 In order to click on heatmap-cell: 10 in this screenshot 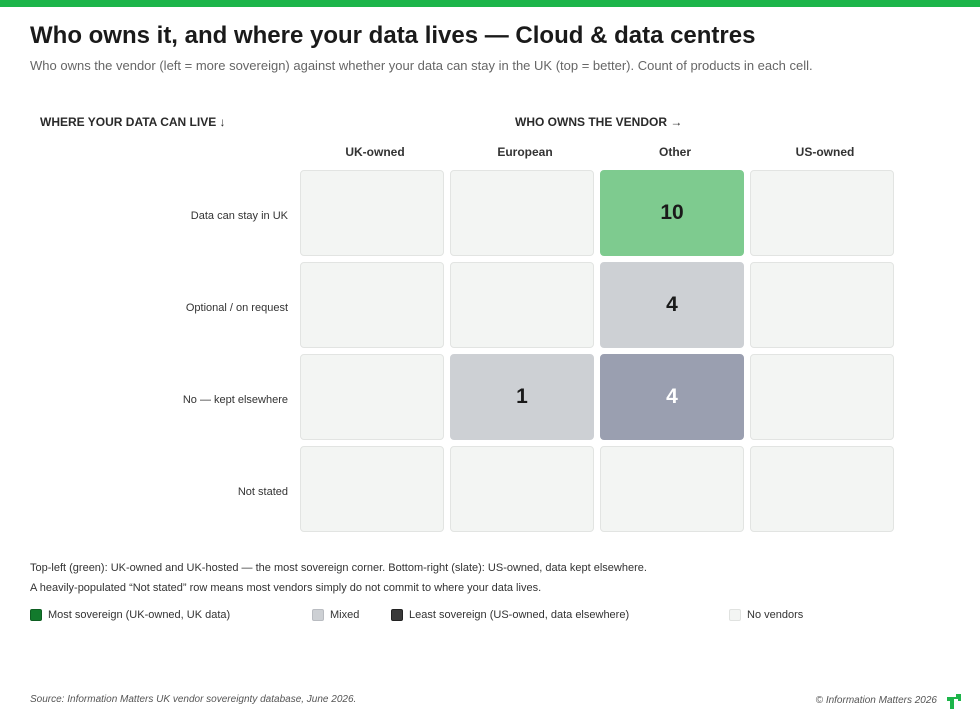, I will do `click(672, 213)`.